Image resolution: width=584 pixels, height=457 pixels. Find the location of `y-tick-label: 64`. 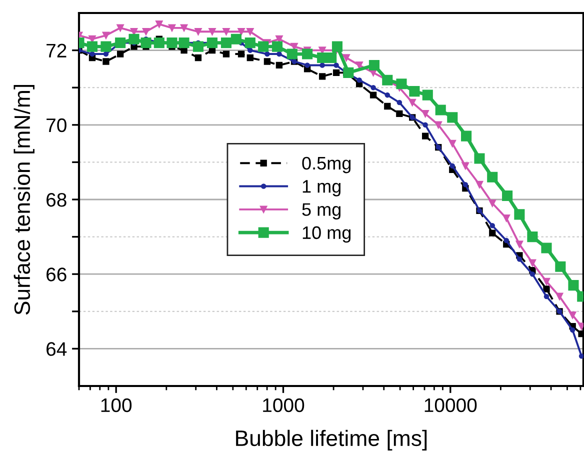

y-tick-label: 64 is located at coordinates (56, 349).